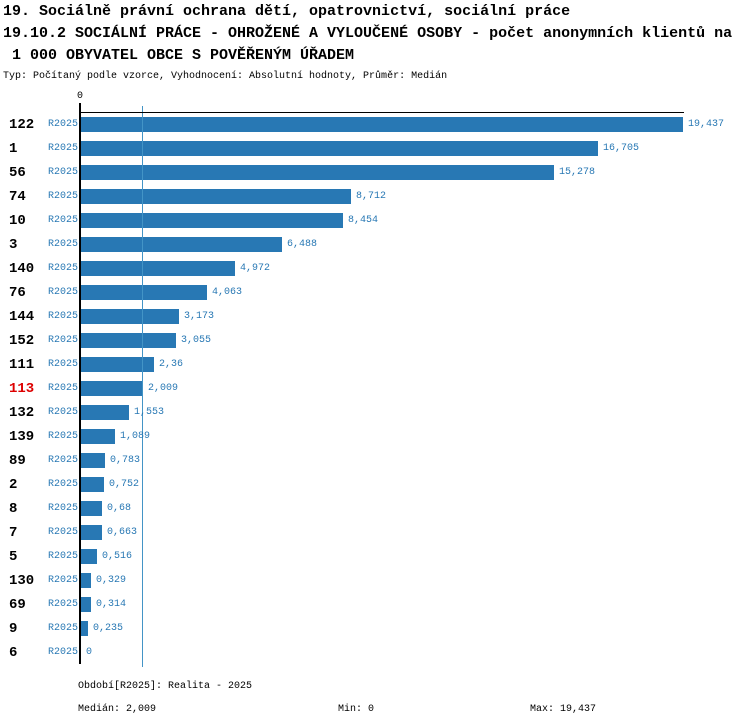  I want to click on median-line, so click(142, 386).